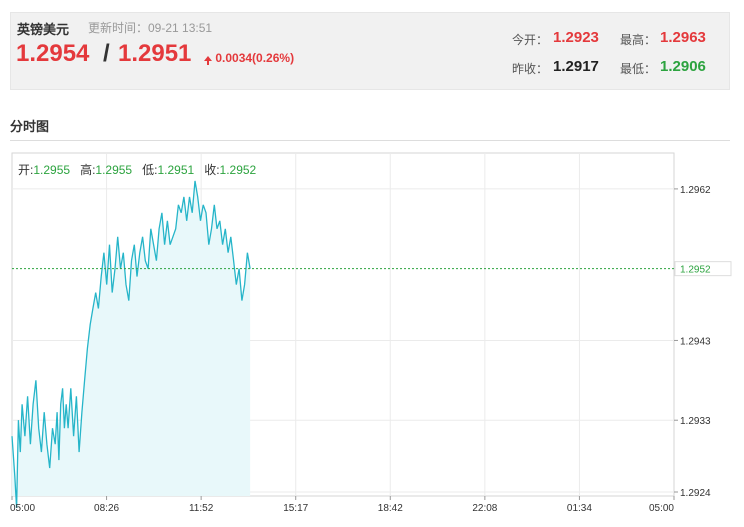 The height and width of the screenshot is (527, 744). Describe the element at coordinates (638, 40) in the screenshot. I see `high-label: 最高：` at that location.